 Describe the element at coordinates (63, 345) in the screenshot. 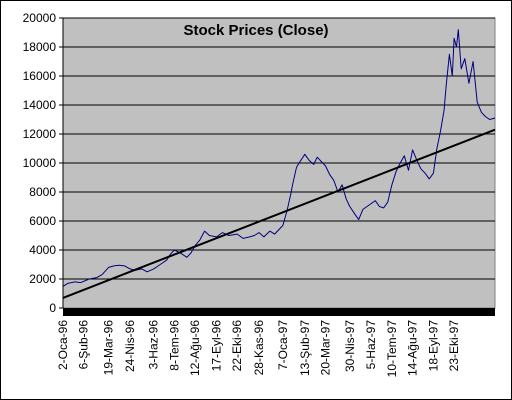

I see `x-tick-label: 2-Oca-96` at that location.